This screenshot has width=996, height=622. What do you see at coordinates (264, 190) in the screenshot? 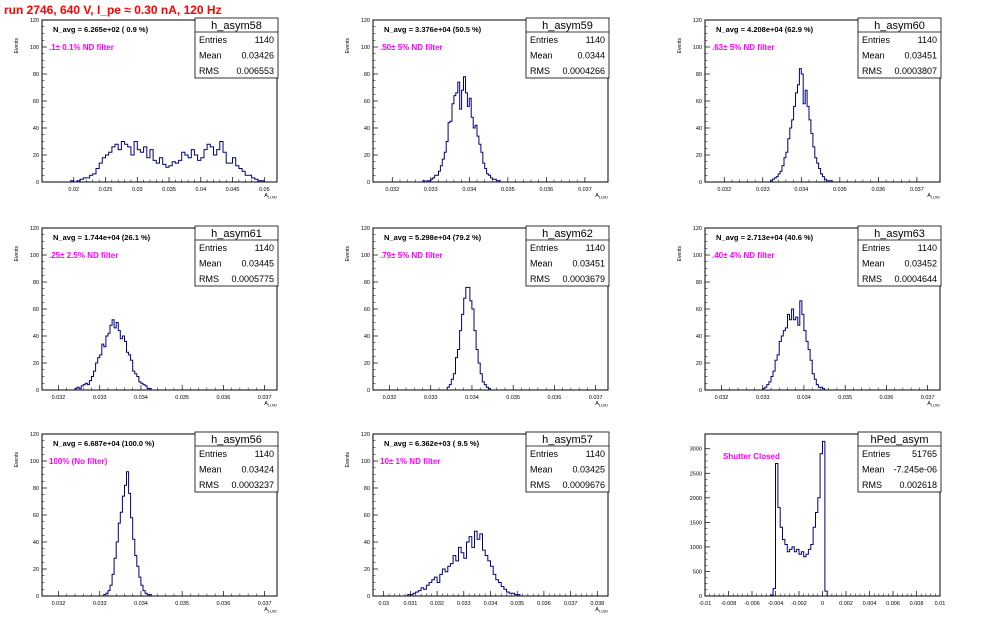
I see `x-tick-label: 0.05` at bounding box center [264, 190].